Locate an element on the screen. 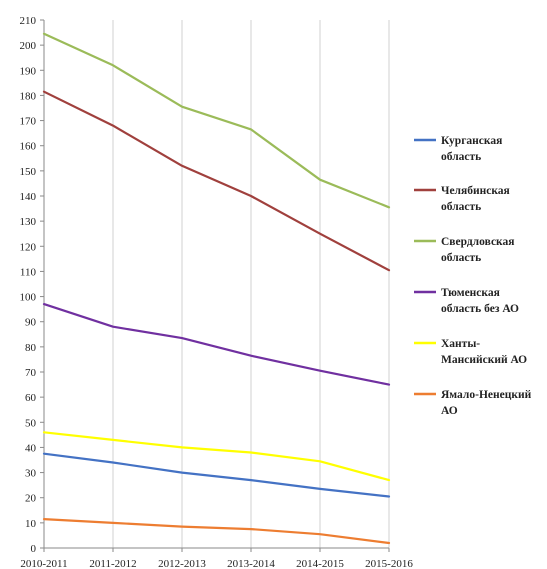 This screenshot has height=569, width=547. y-tick-label: 0 is located at coordinates (34, 549).